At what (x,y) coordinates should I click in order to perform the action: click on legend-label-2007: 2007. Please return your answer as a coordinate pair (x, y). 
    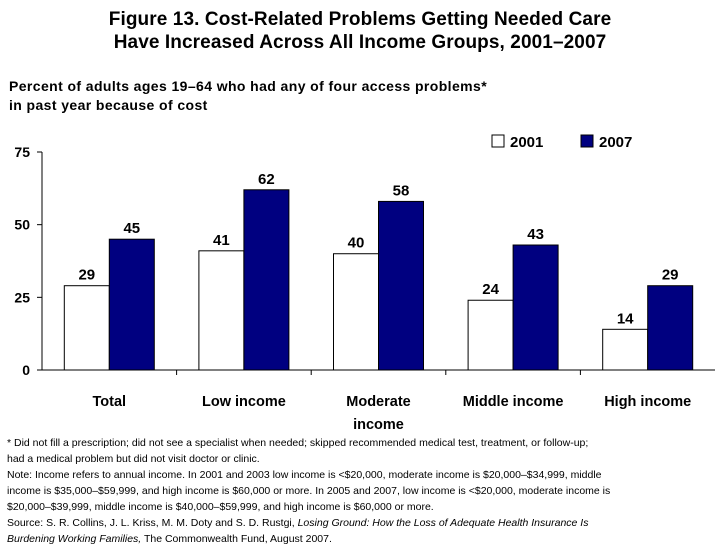
    Looking at the image, I should click on (615, 142).